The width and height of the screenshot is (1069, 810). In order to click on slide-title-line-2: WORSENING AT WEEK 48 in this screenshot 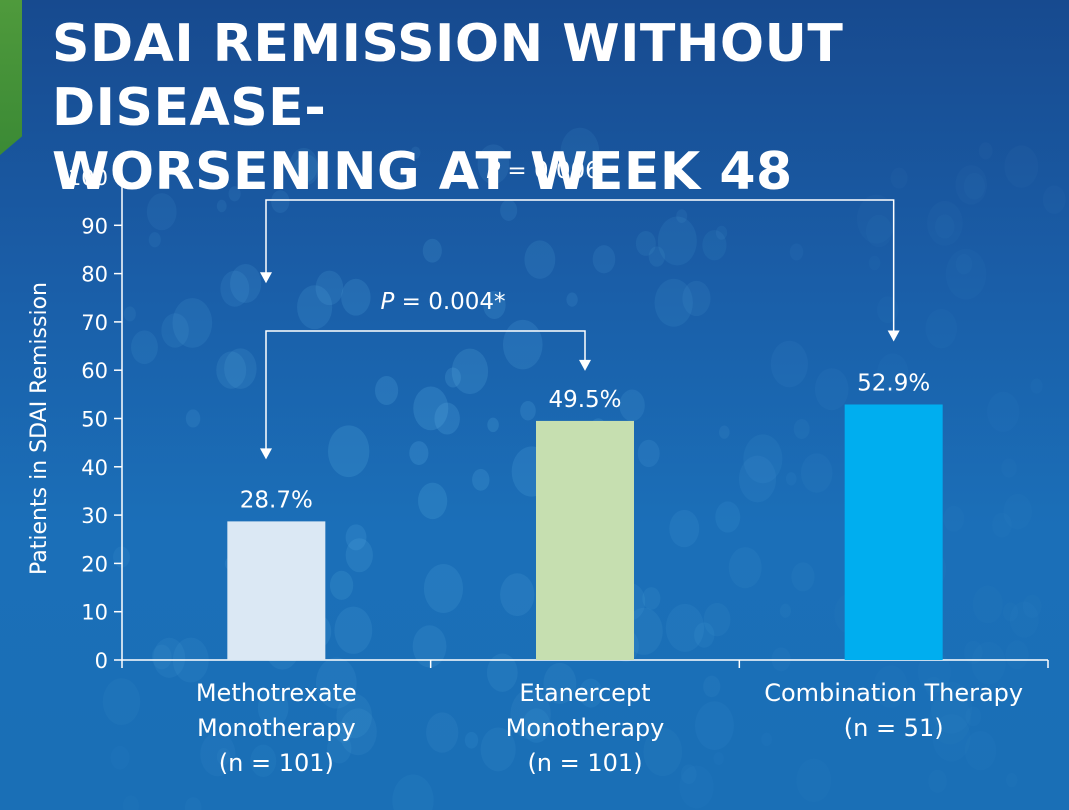, I will do `click(422, 172)`.